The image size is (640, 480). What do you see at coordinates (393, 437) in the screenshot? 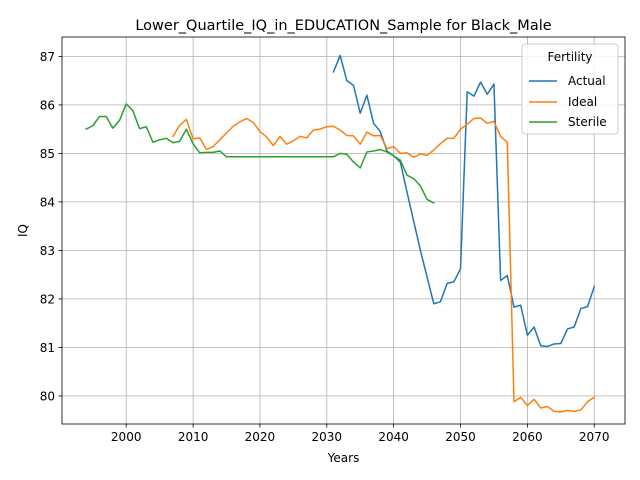
I see `x-tick-label: 2040` at bounding box center [393, 437].